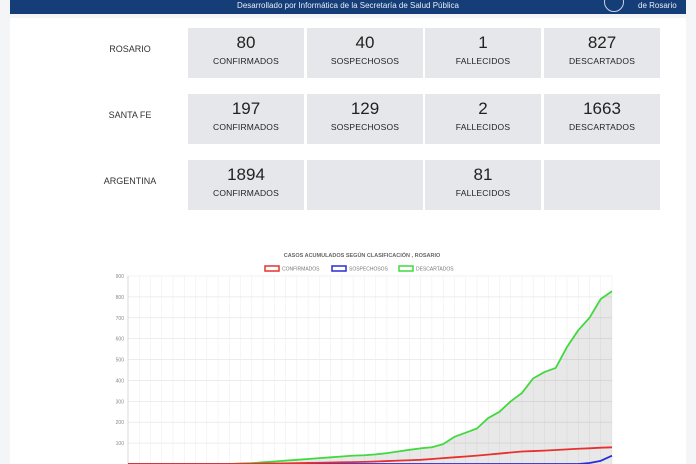 The width and height of the screenshot is (696, 464). What do you see at coordinates (120, 298) in the screenshot?
I see `y-tick-label: 800` at bounding box center [120, 298].